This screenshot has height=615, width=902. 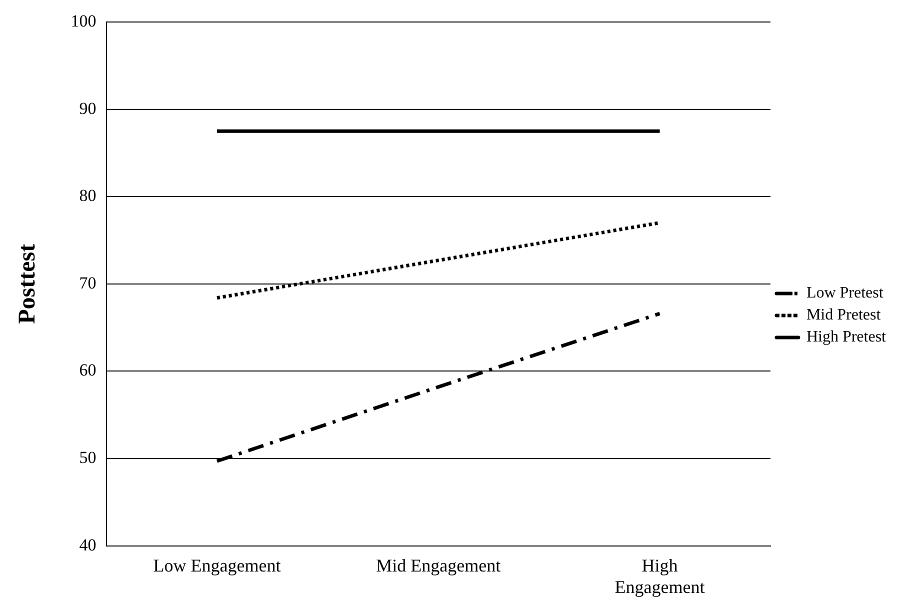 What do you see at coordinates (659, 576) in the screenshot?
I see `x-tick-label: High Engagement` at bounding box center [659, 576].